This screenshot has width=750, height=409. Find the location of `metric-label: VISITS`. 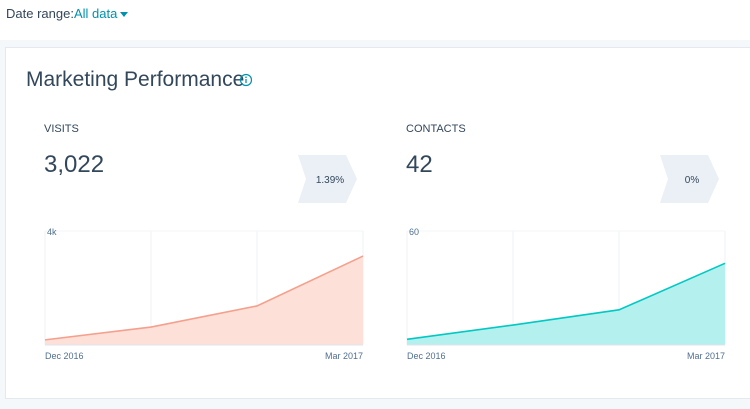

metric-label: VISITS is located at coordinates (61, 129).